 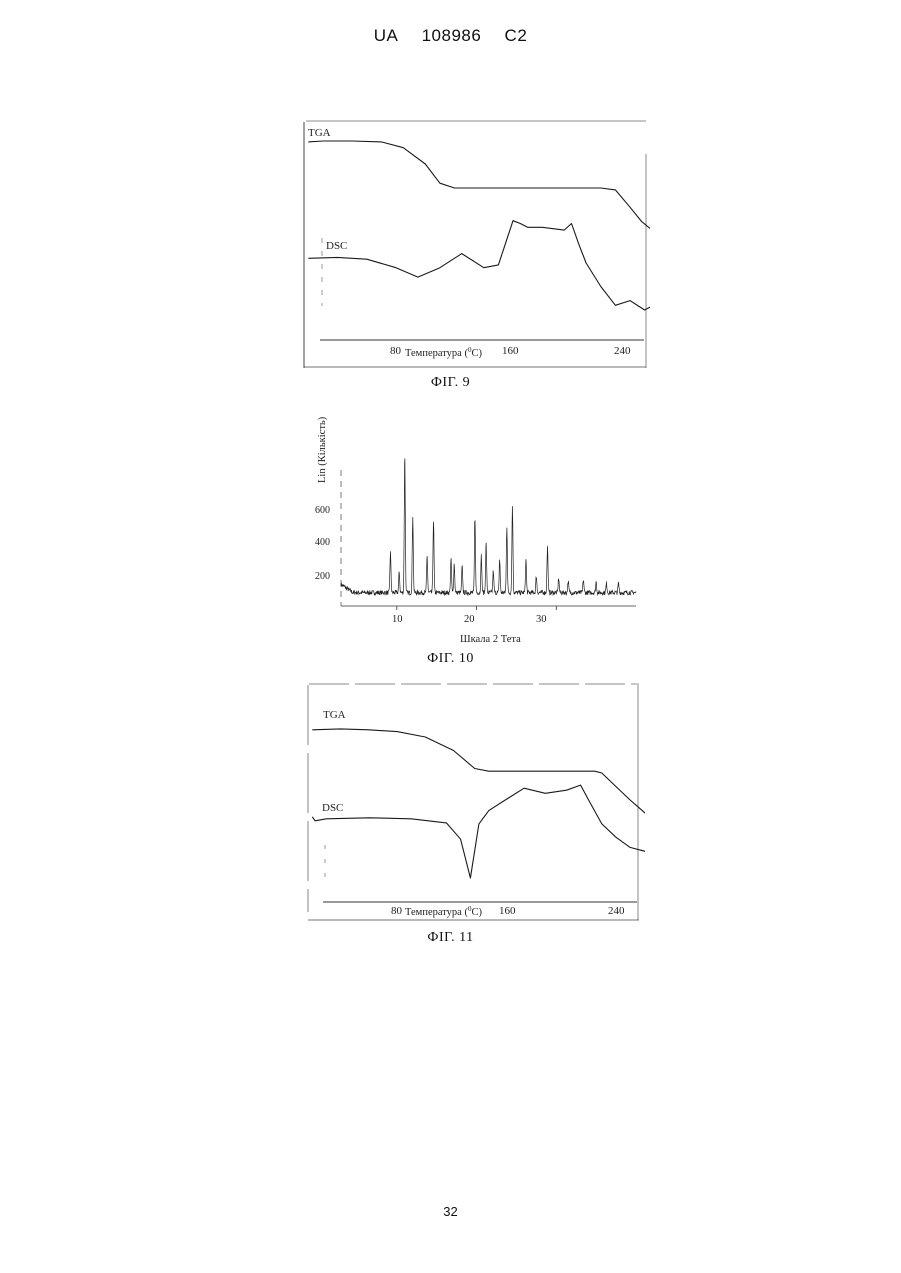 I want to click on x-tick-30: 30, so click(x=541, y=619).